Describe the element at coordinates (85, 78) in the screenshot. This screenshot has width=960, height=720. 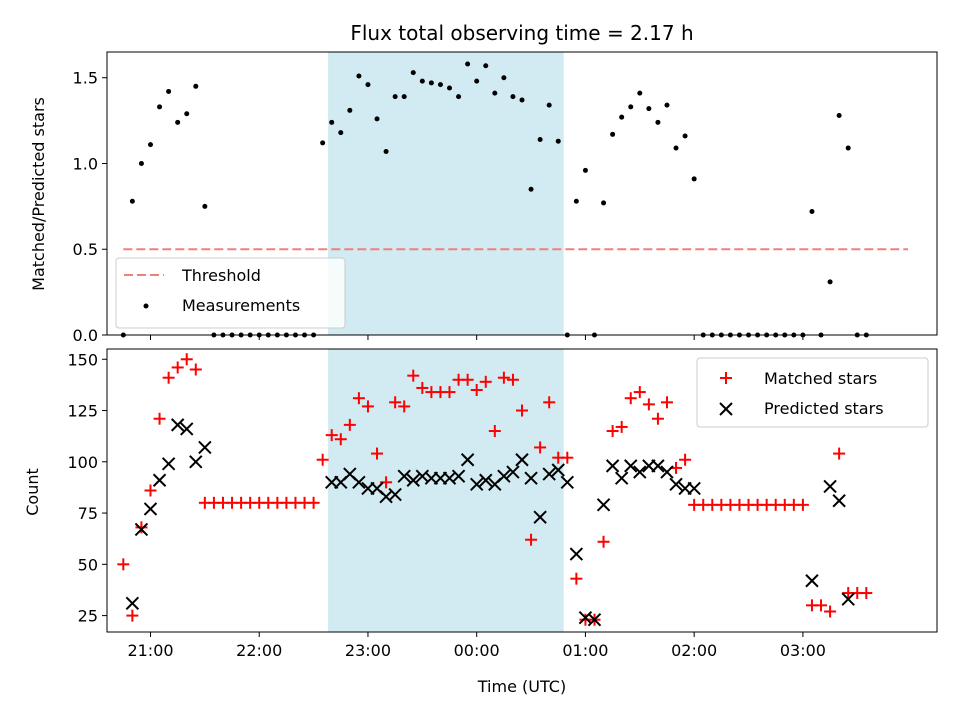
I see `top-y-tick-label: 1.5` at that location.